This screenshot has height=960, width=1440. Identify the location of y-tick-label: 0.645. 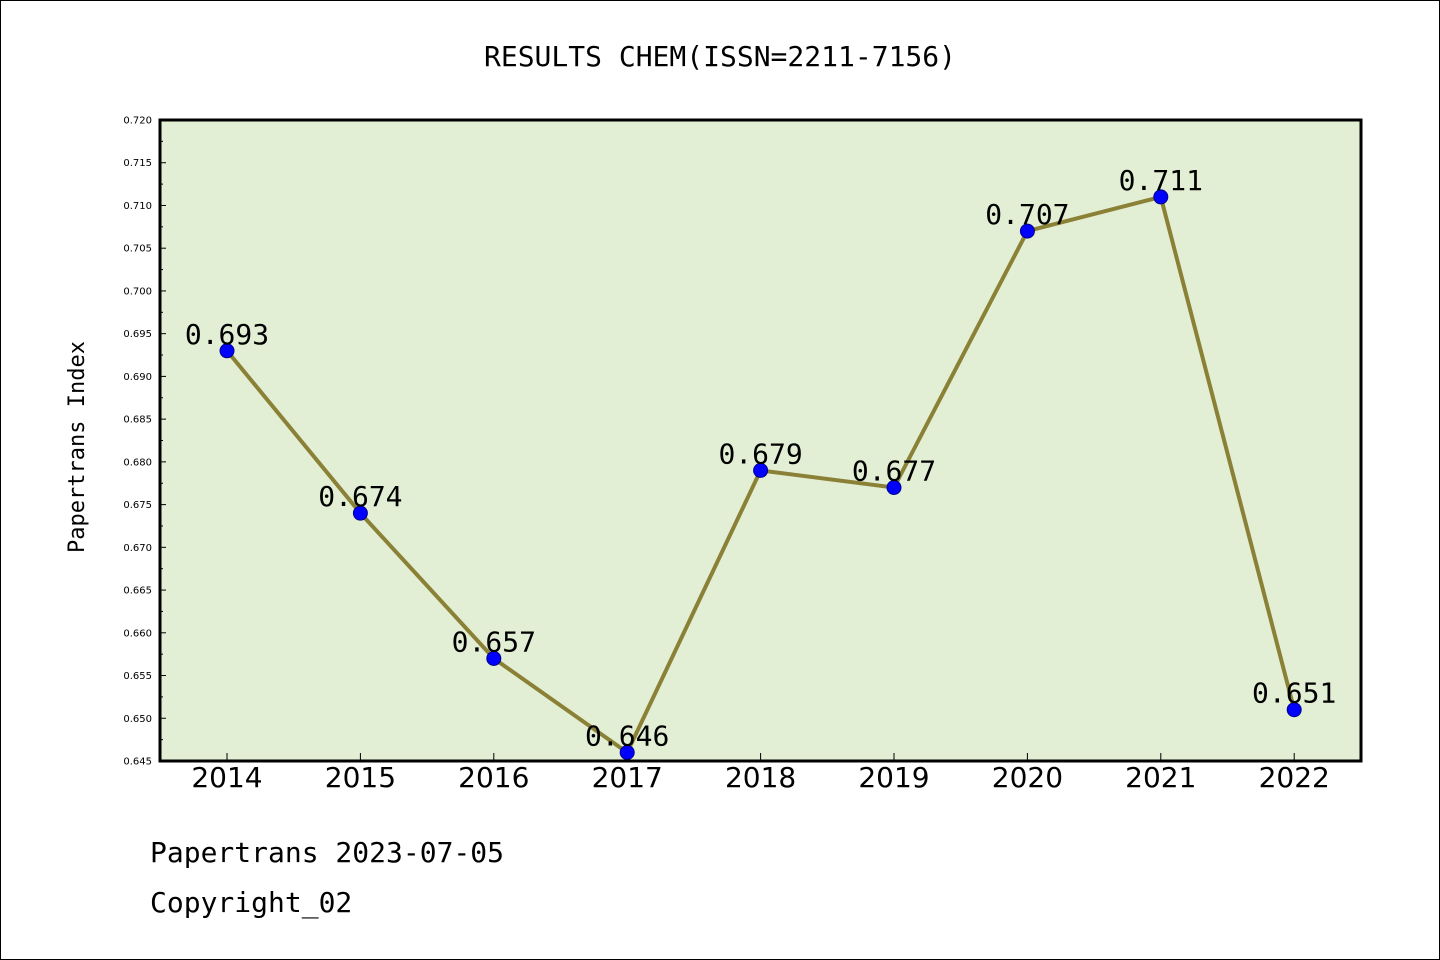
(137, 762).